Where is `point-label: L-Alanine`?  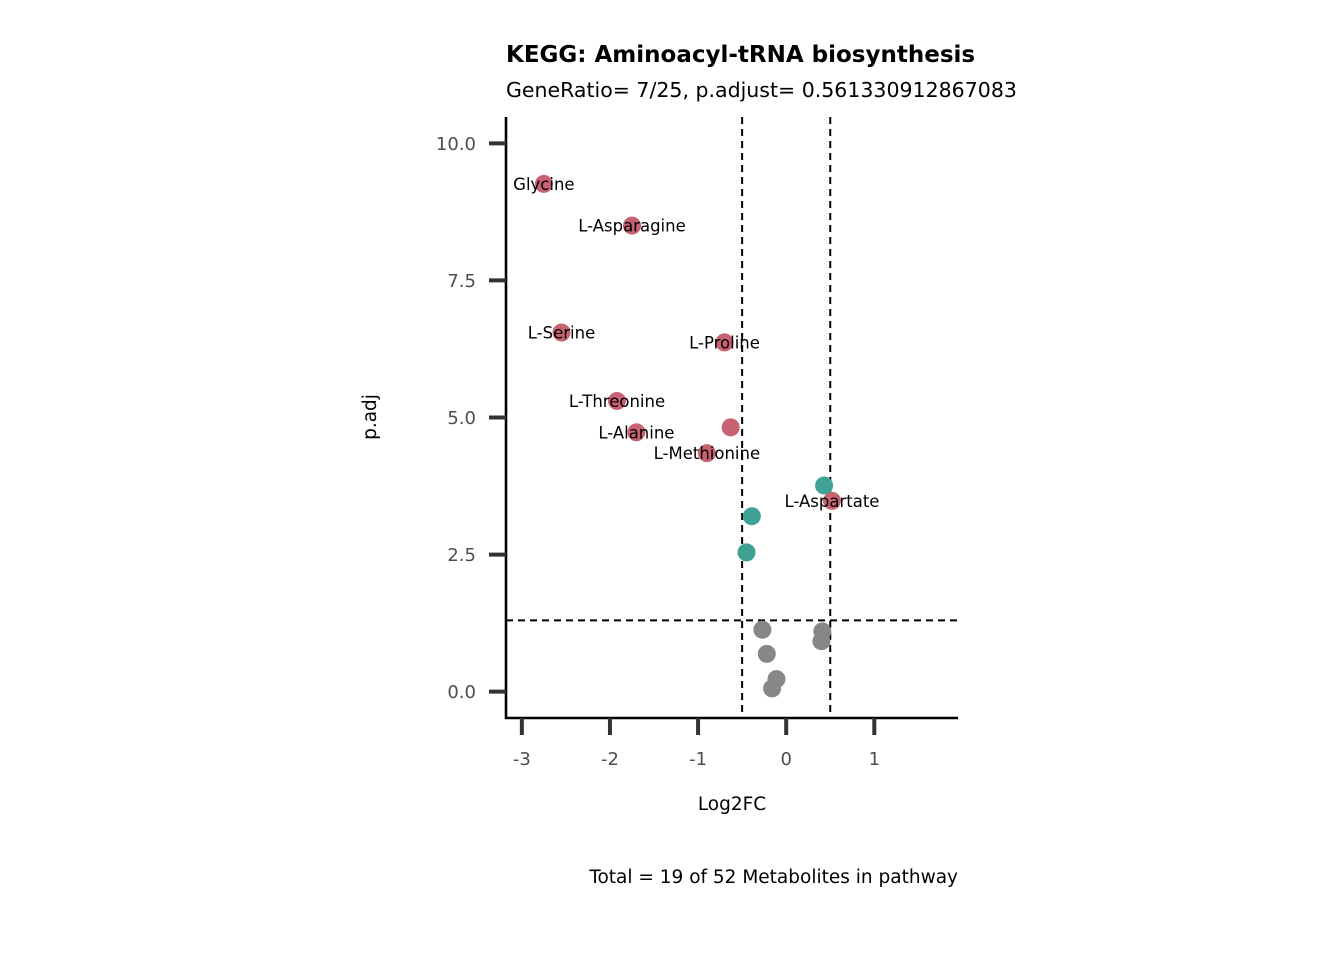 point-label: L-Alanine is located at coordinates (636, 432).